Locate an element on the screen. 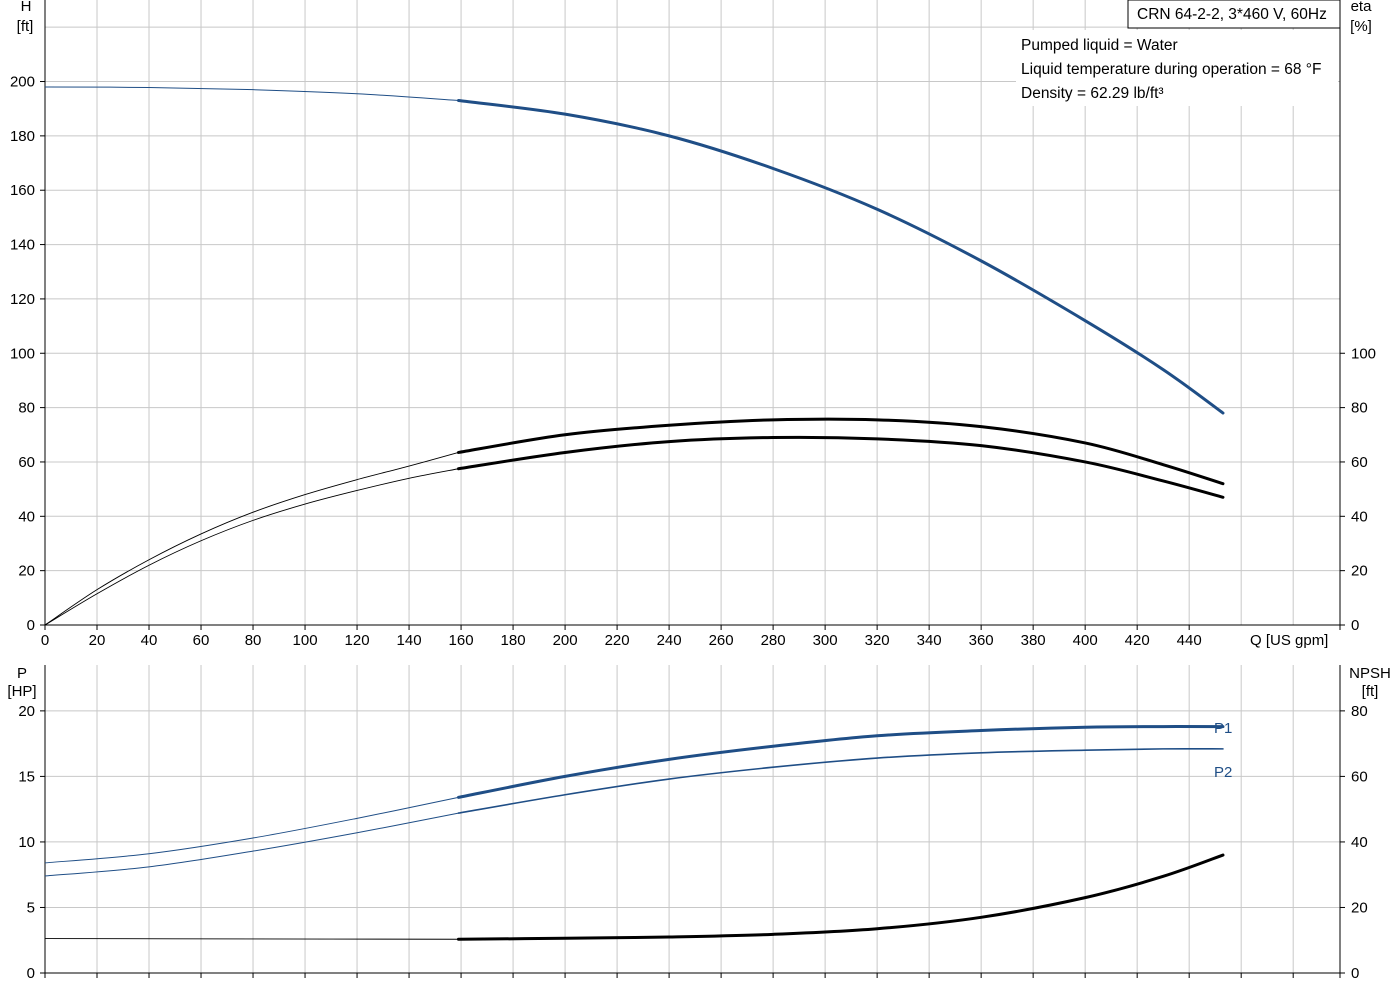 The image size is (1400, 1000). eta-axis-unit: [%] is located at coordinates (1361, 26).